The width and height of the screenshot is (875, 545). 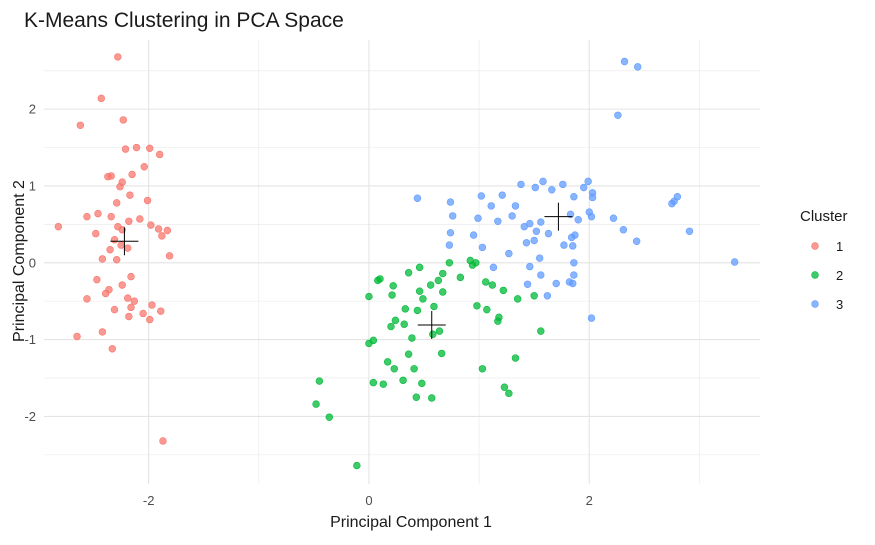 What do you see at coordinates (19, 261) in the screenshot?
I see `y-axis-label: Principal Component 2` at bounding box center [19, 261].